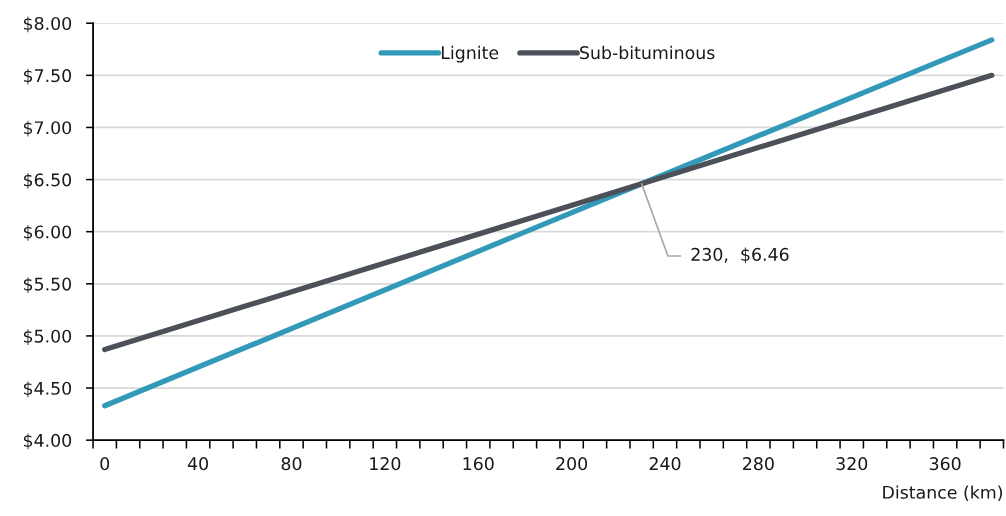 The height and width of the screenshot is (516, 1006). Describe the element at coordinates (385, 464) in the screenshot. I see `x-tick-label: 120` at that location.